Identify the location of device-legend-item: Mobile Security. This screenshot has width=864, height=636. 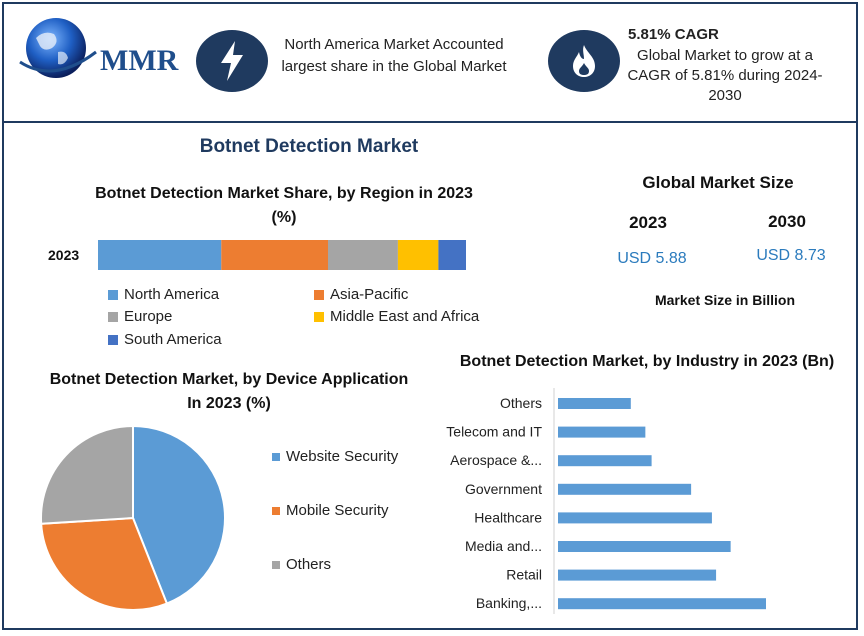
(330, 510).